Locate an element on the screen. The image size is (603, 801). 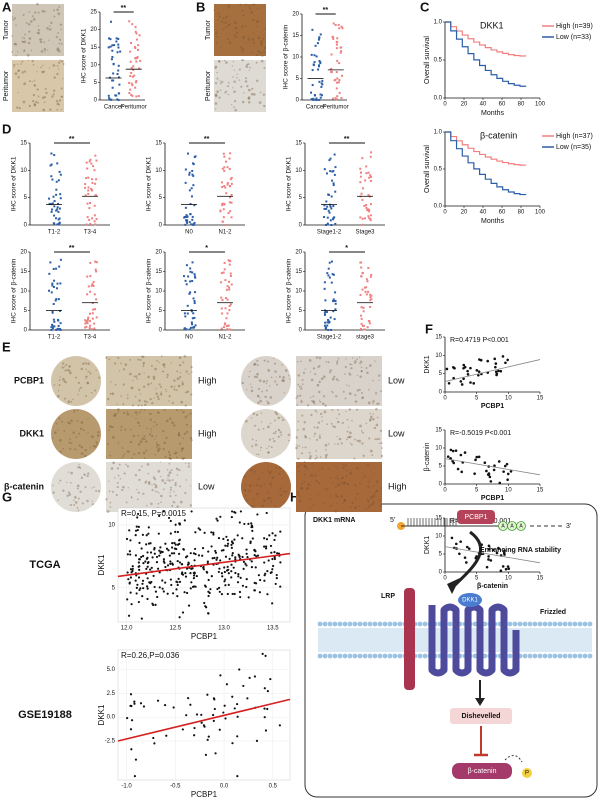
fit-line is located at coordinates (204, 565).